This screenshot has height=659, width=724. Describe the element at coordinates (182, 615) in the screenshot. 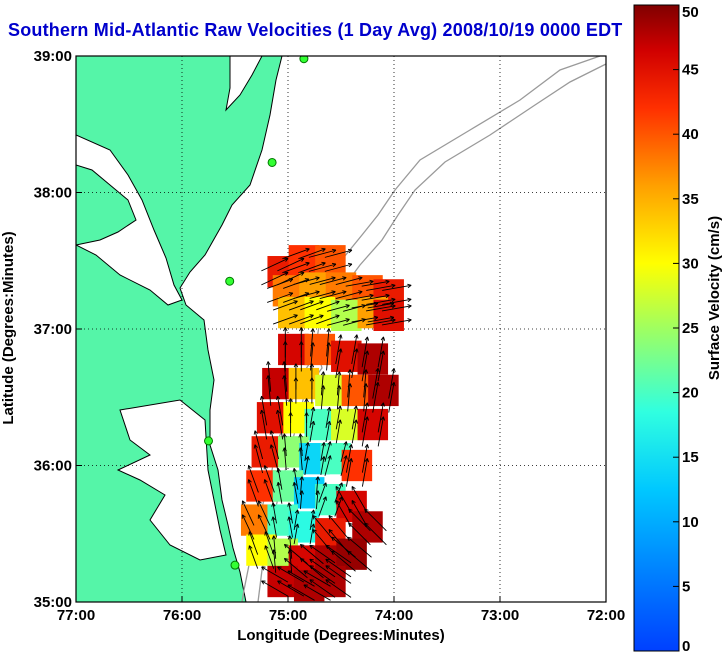

I see `x-tick-label: 76:00` at that location.